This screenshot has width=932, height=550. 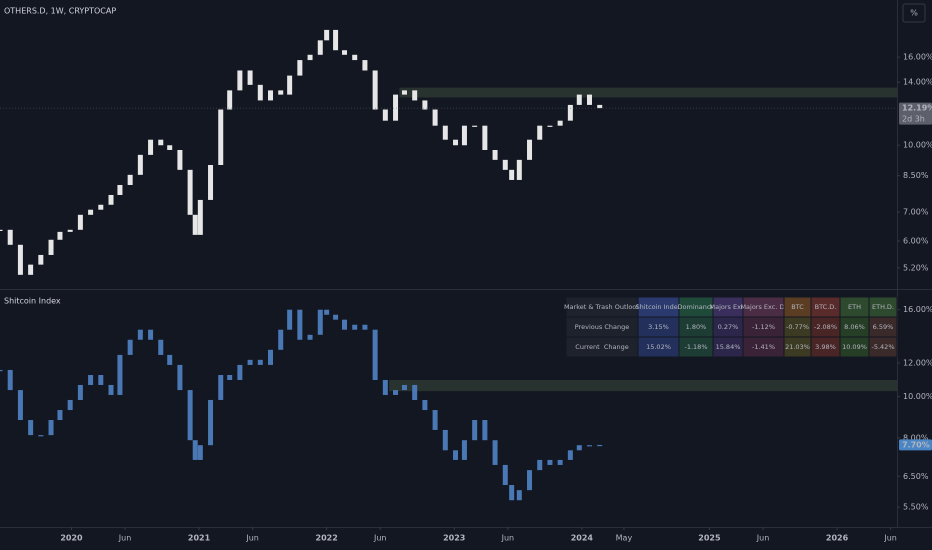 What do you see at coordinates (837, 538) in the screenshot?
I see `x-tick-label: 2026` at bounding box center [837, 538].